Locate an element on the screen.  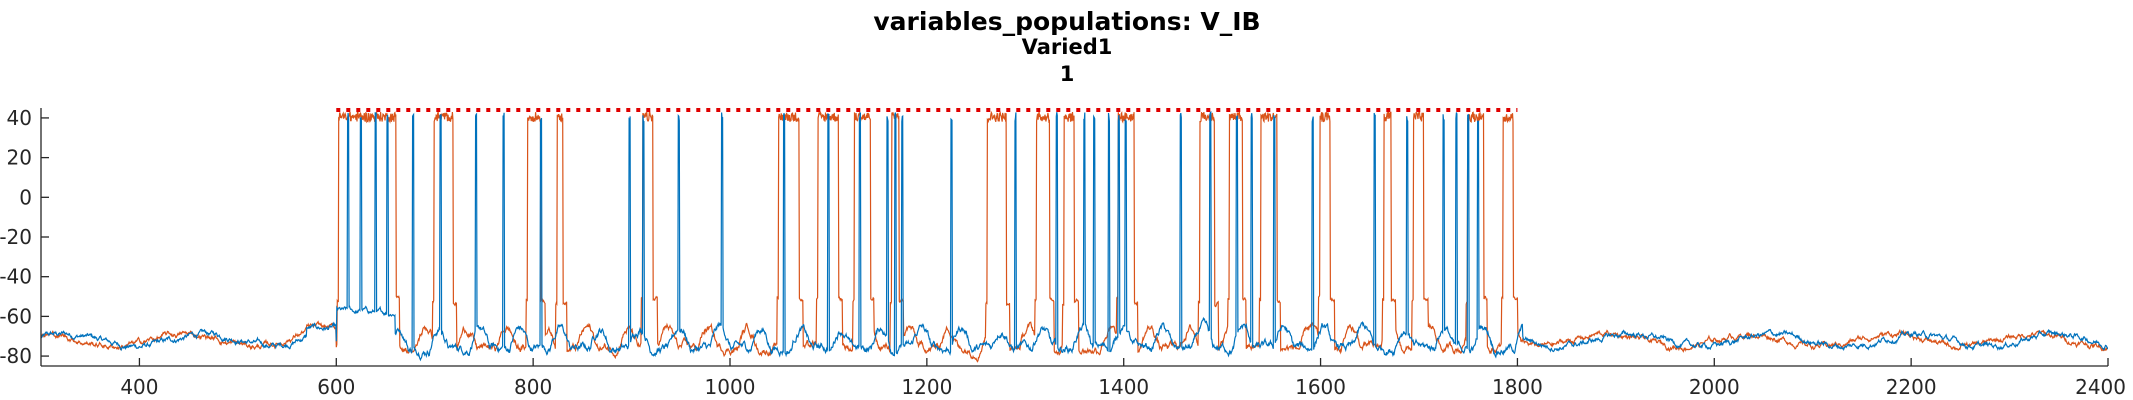
y-tick-label: -20 is located at coordinates (16, 237).